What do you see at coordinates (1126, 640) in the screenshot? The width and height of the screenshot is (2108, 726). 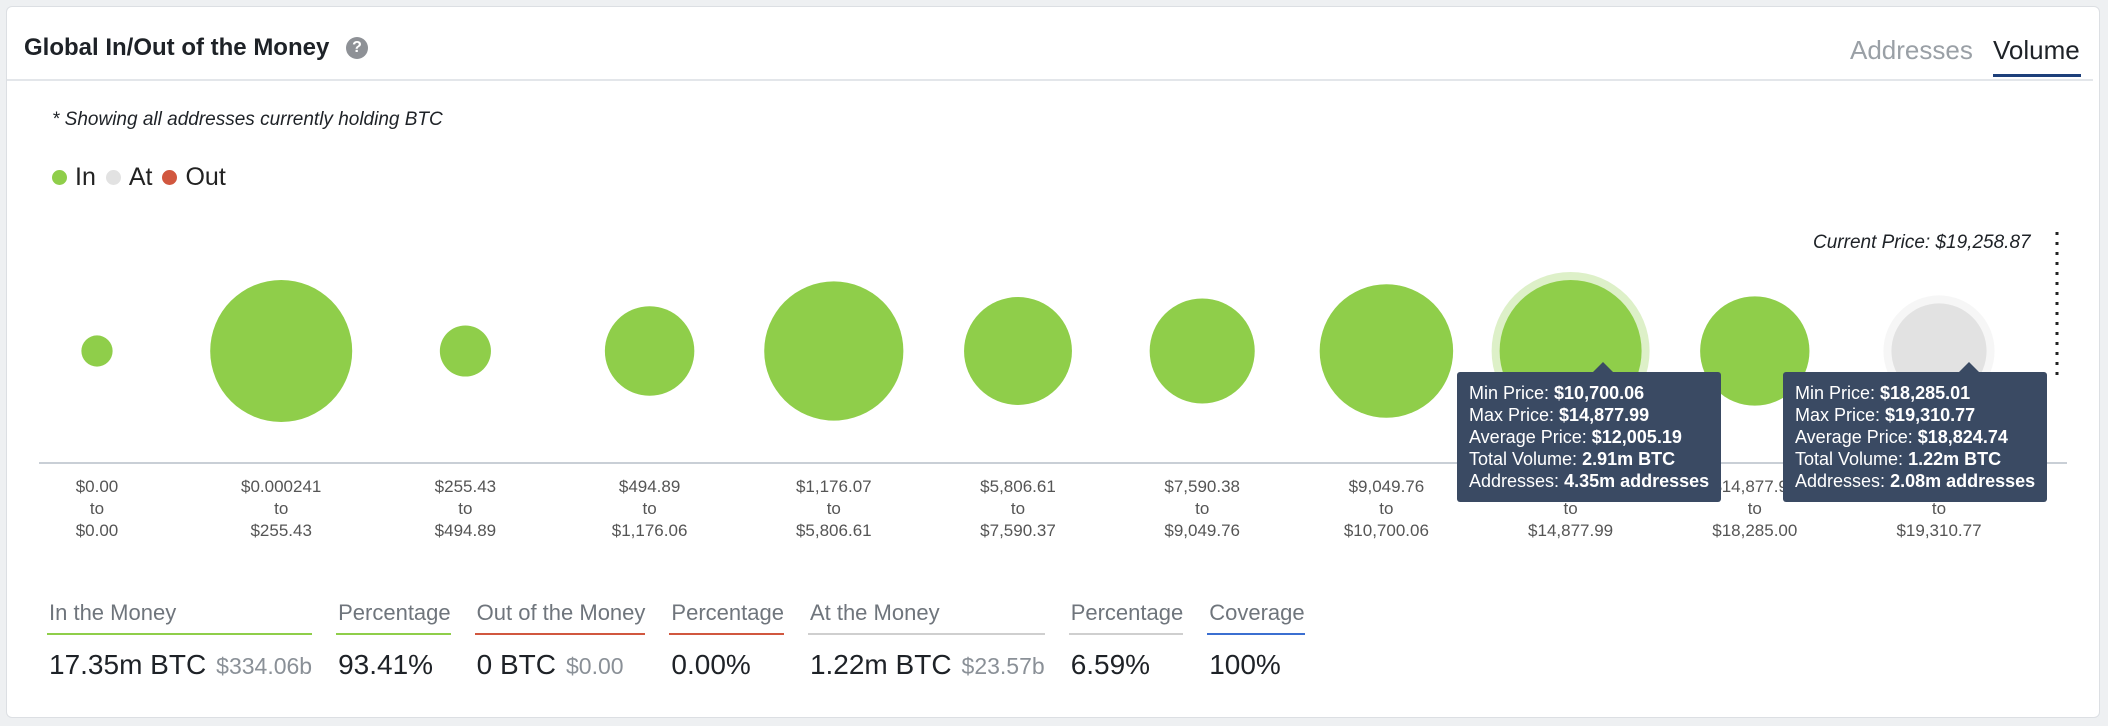 I see `stat-at-percentage: Percentage 6.59%` at bounding box center [1126, 640].